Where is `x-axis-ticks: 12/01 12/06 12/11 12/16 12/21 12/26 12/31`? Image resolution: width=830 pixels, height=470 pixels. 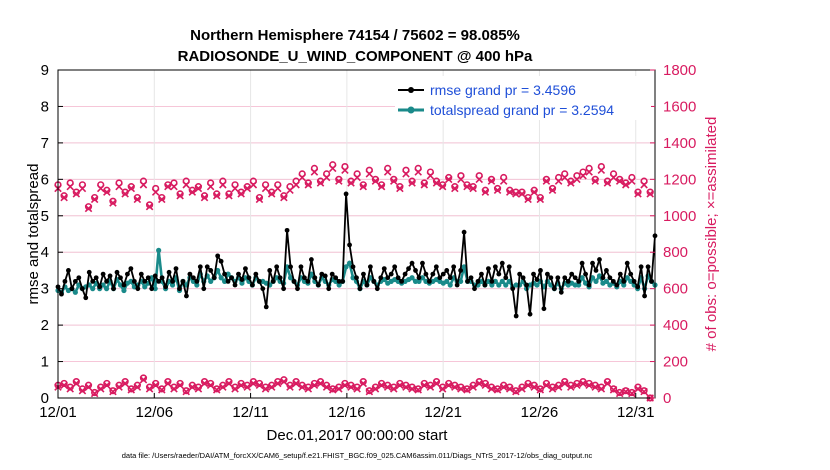 x-axis-ticks: 12/01 12/06 12/11 12/16 12/21 12/26 12/31 is located at coordinates (347, 407).